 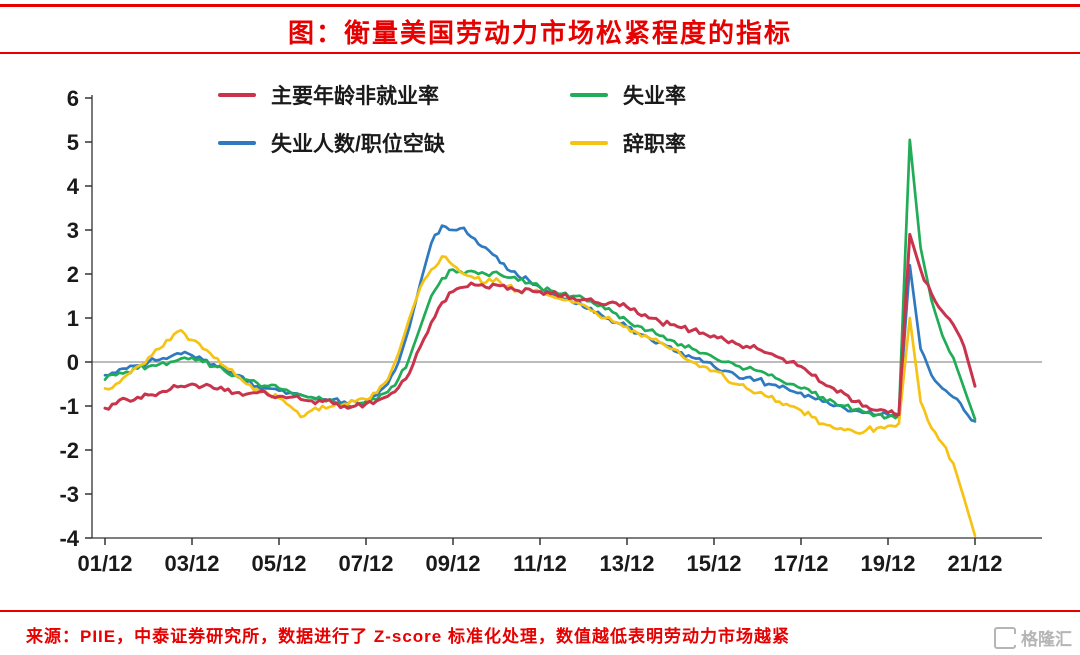 I want to click on y-tick-label: 6, so click(x=73, y=98).